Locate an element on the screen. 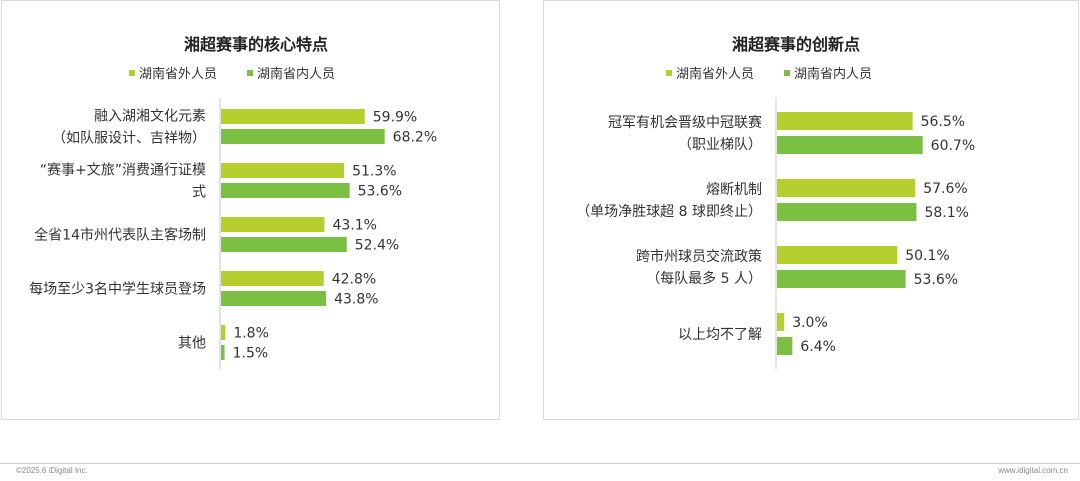 Image resolution: width=1080 pixels, height=481 pixels. category-label: 其他 is located at coordinates (192, 344).